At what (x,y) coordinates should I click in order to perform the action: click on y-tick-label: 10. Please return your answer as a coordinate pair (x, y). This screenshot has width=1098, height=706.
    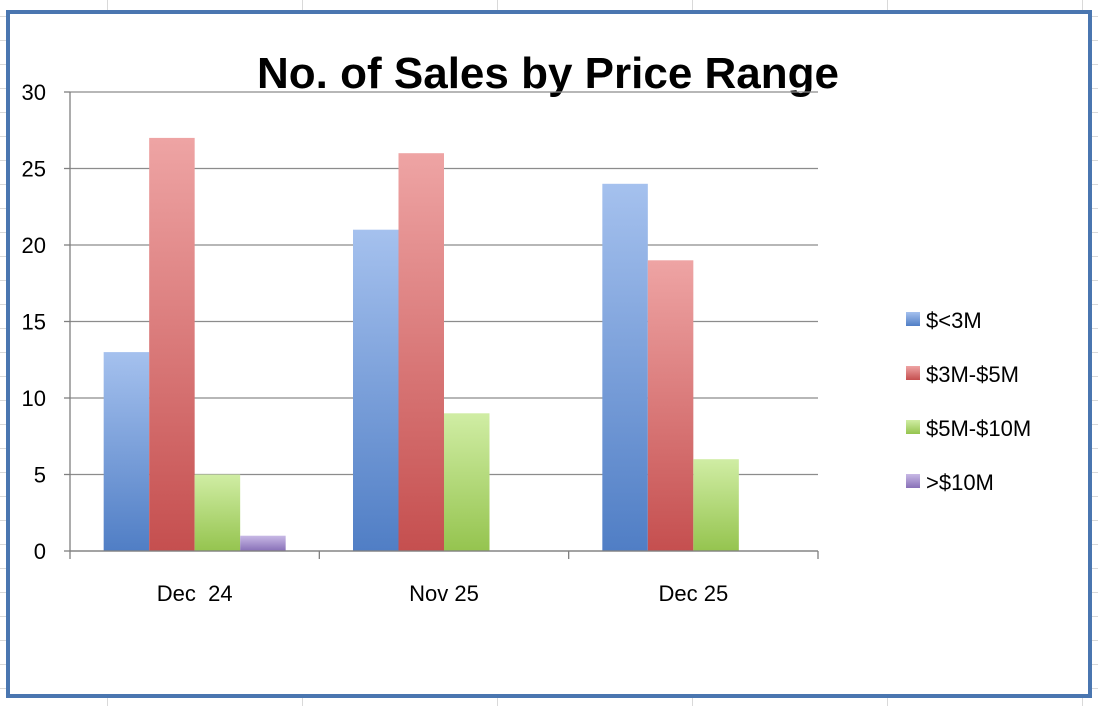
    Looking at the image, I should click on (34, 398).